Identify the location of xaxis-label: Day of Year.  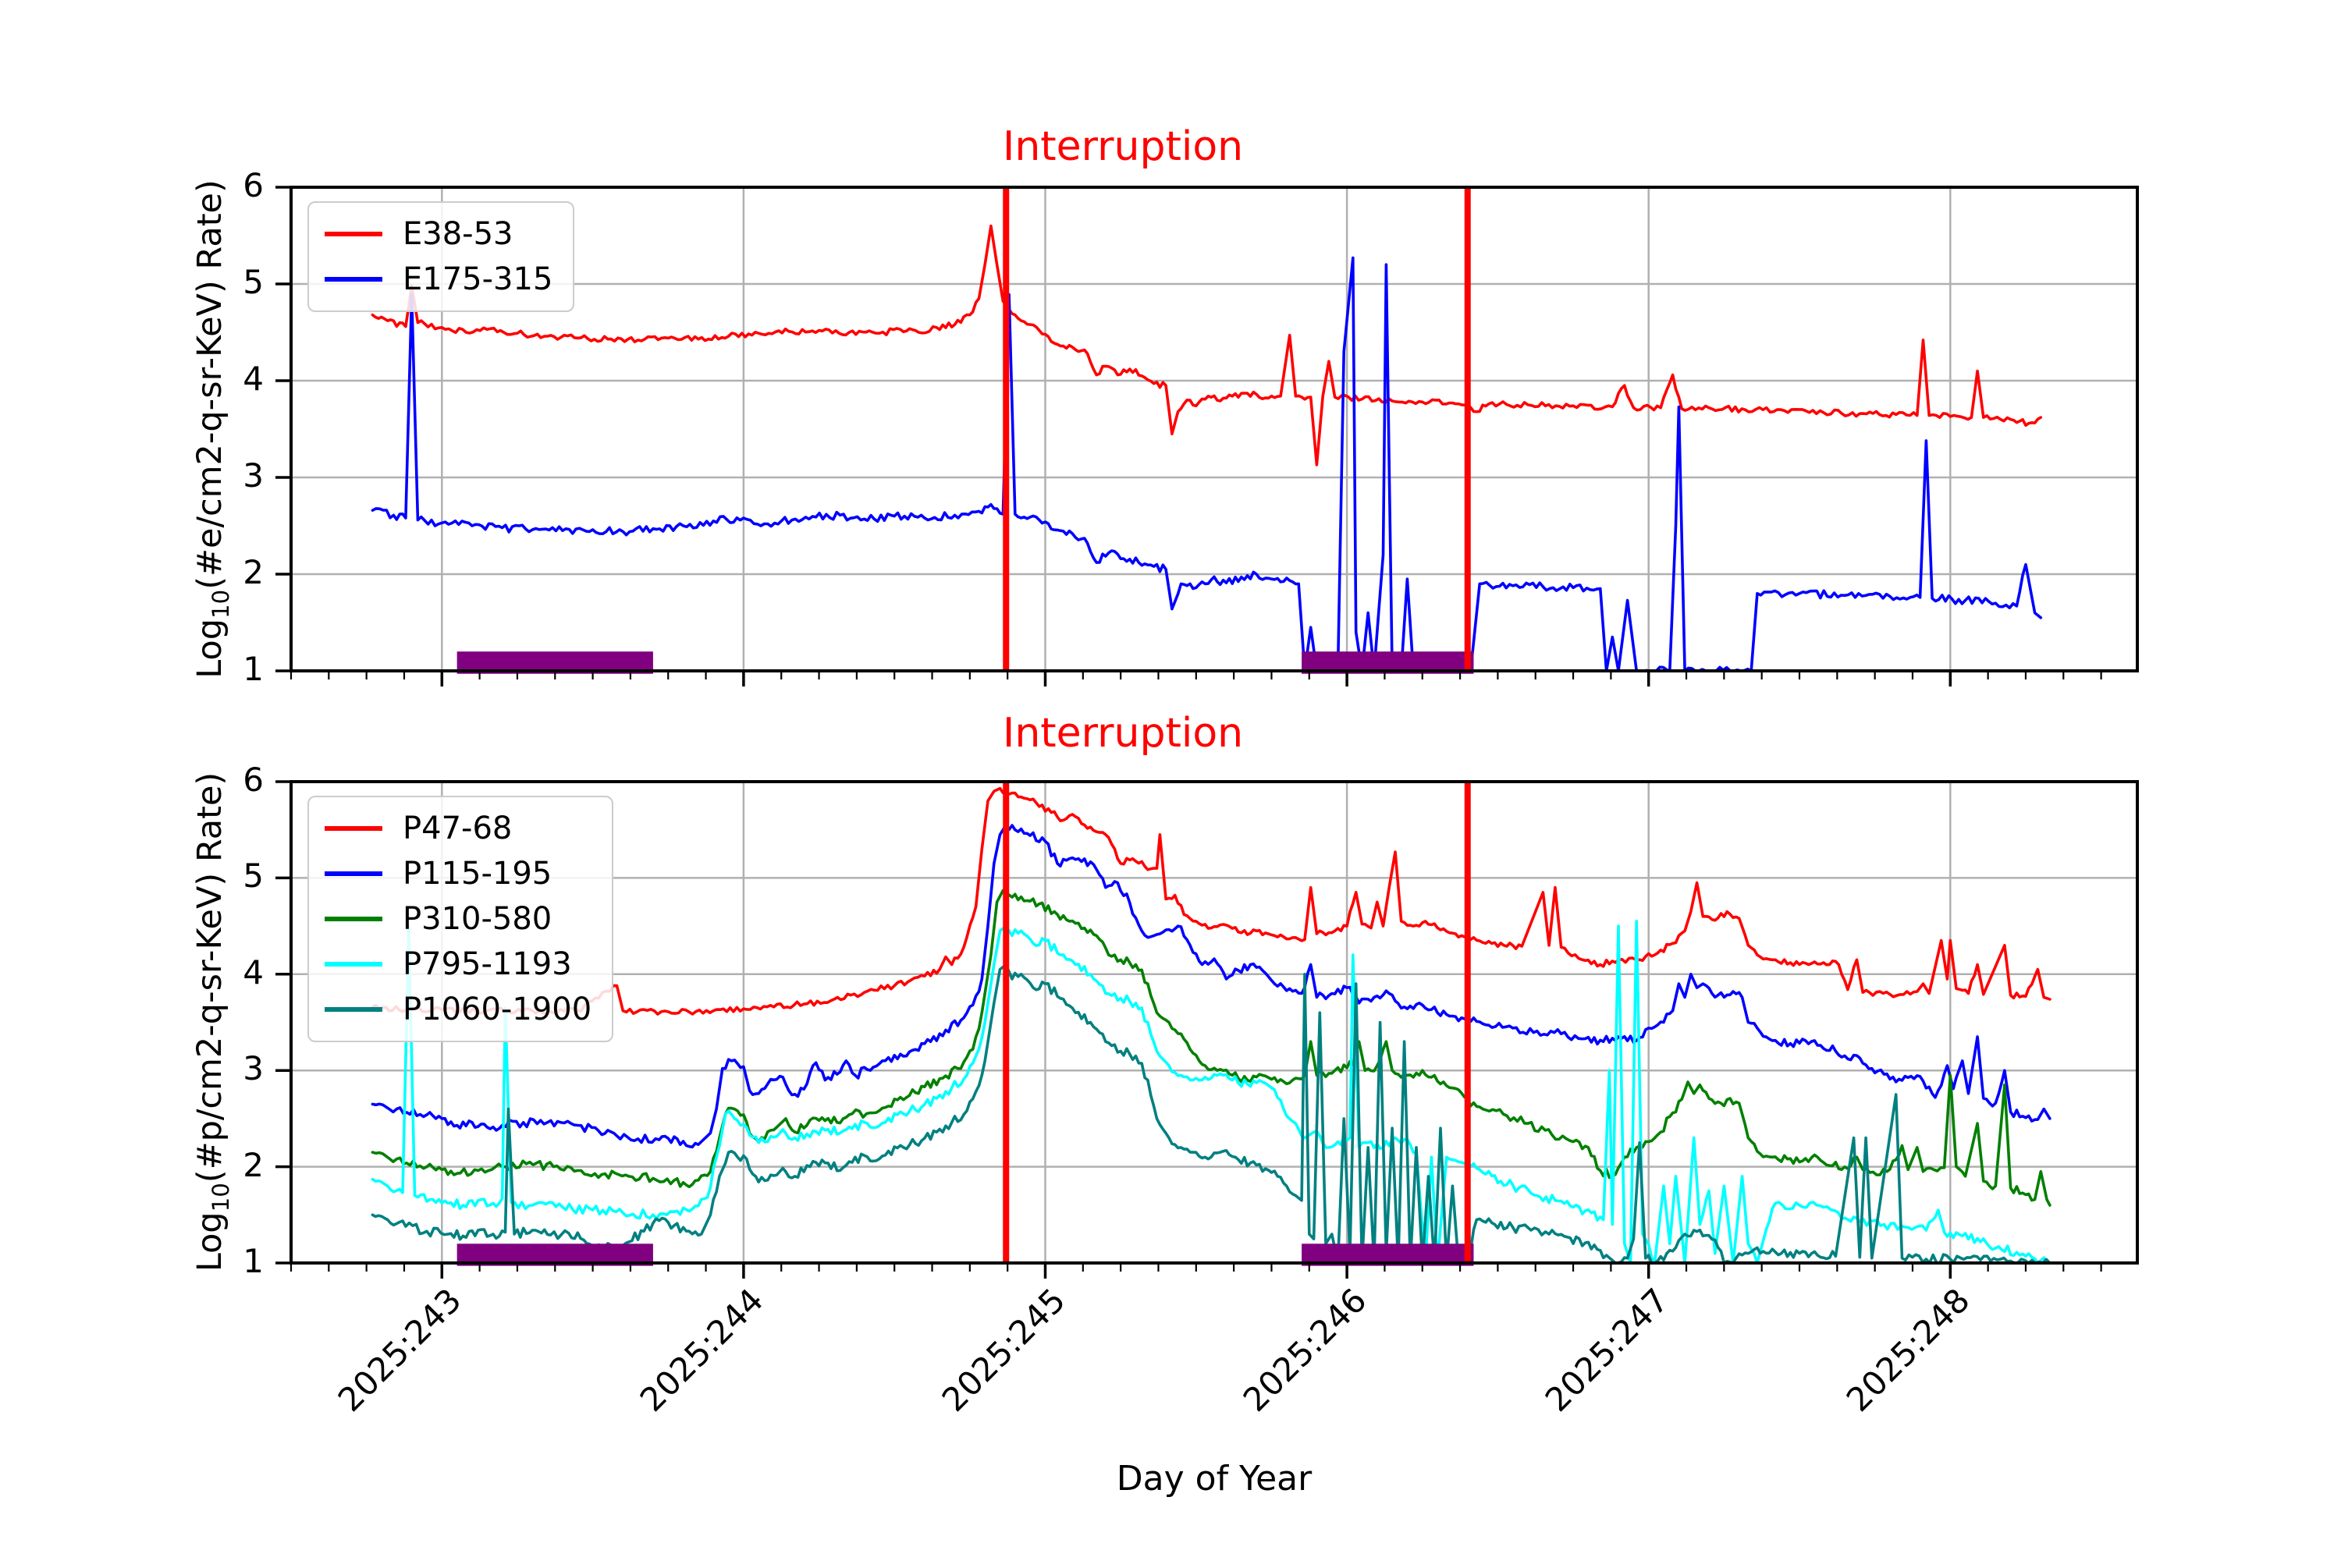
(1214, 1479).